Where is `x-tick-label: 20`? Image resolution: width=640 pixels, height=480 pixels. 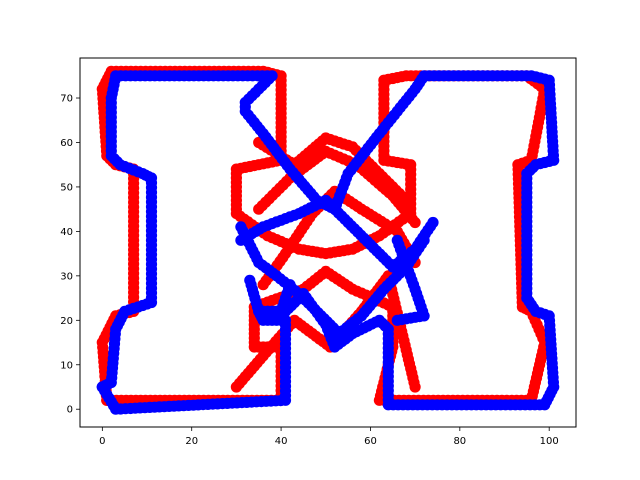
x-tick-label: 20 is located at coordinates (191, 441).